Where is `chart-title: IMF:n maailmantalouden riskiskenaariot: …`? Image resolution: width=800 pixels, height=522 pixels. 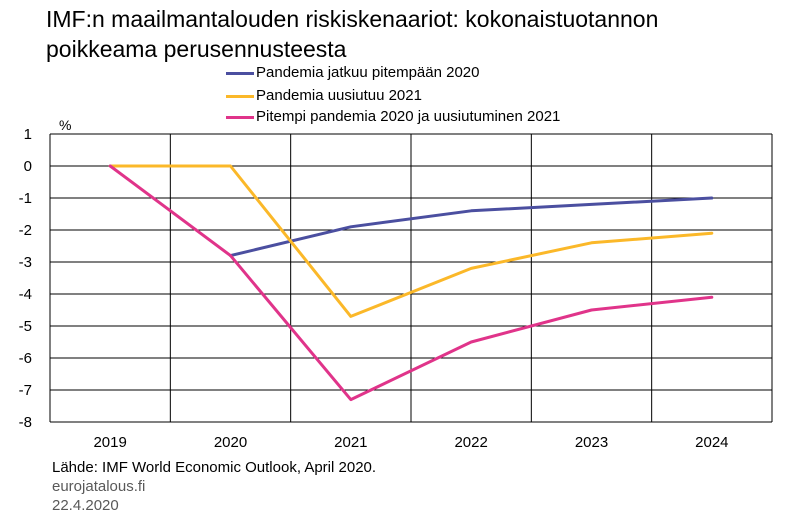
chart-title: IMF:n maailmantalouden riskiskenaariot: … is located at coordinates (416, 34).